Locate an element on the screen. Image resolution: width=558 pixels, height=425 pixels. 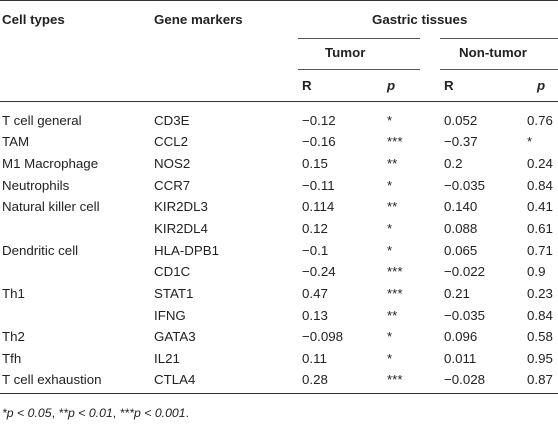
row-nontumor-r: −0.37 is located at coordinates (461, 141).